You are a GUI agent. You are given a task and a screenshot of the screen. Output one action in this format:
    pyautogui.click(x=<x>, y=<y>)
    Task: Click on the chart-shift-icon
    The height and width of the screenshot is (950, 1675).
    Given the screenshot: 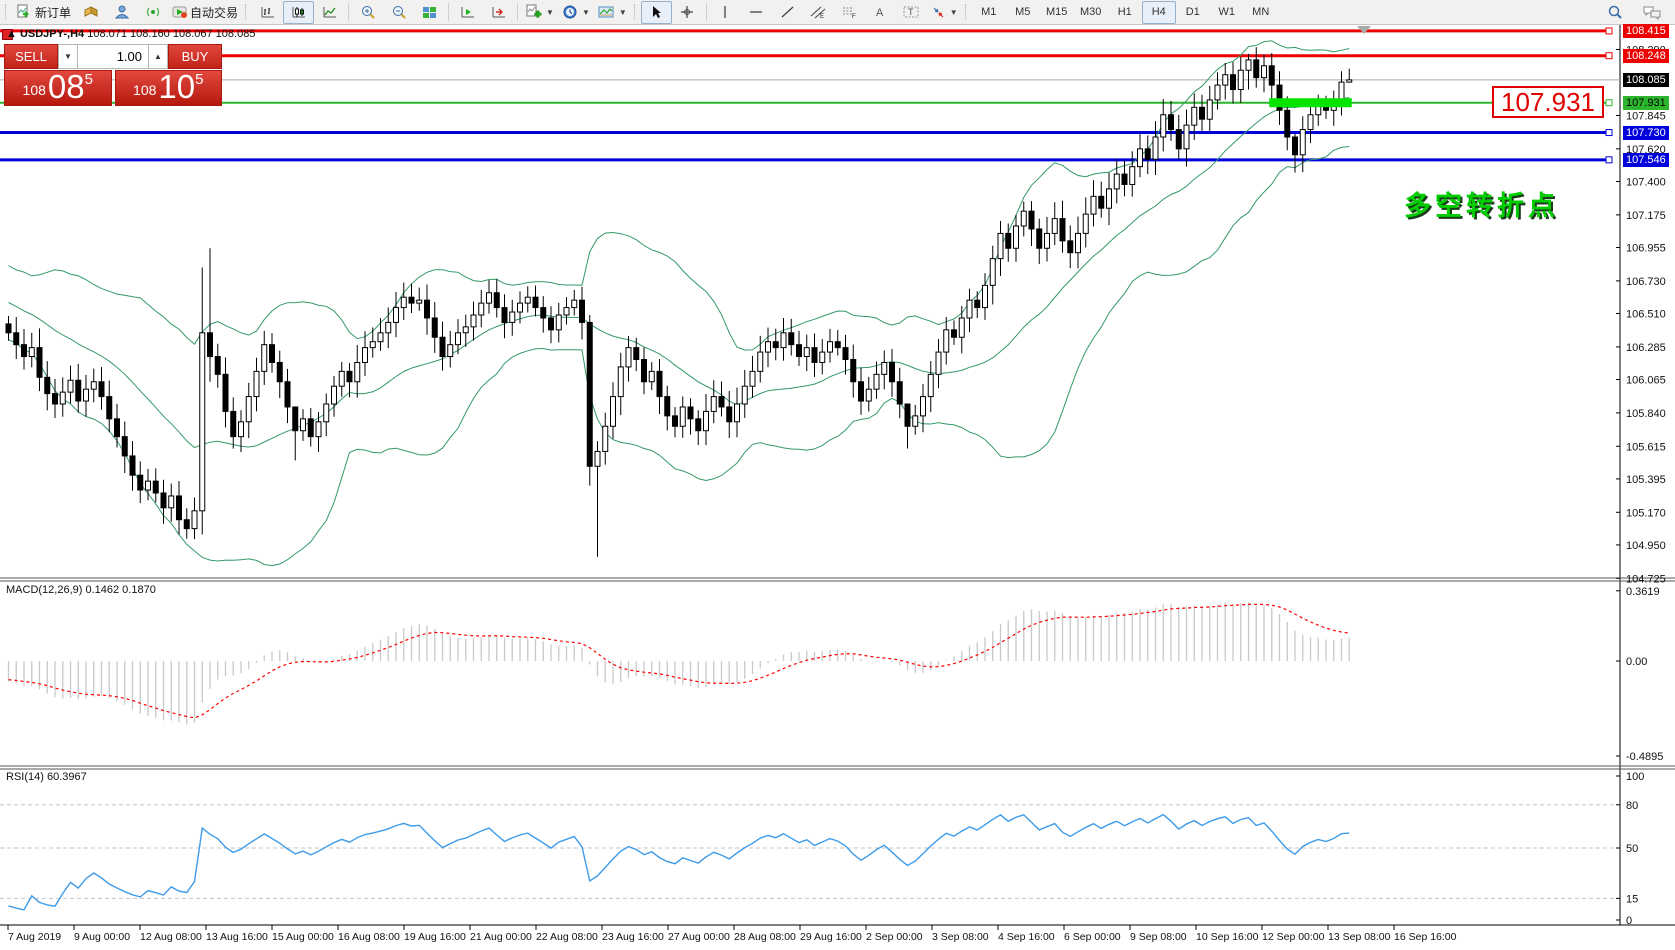 What is the action you would take?
    pyautogui.click(x=498, y=12)
    